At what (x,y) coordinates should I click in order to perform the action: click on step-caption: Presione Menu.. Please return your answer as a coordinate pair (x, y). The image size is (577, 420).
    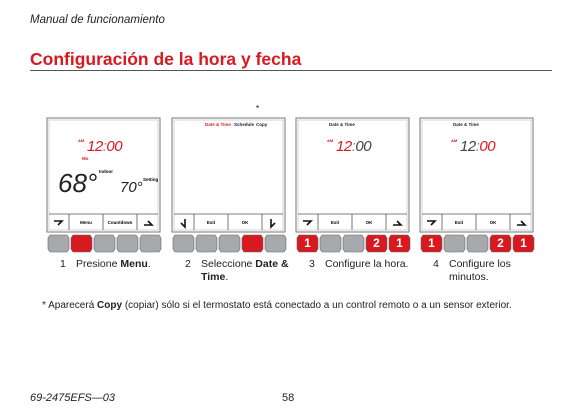
    Looking at the image, I should click on (122, 264).